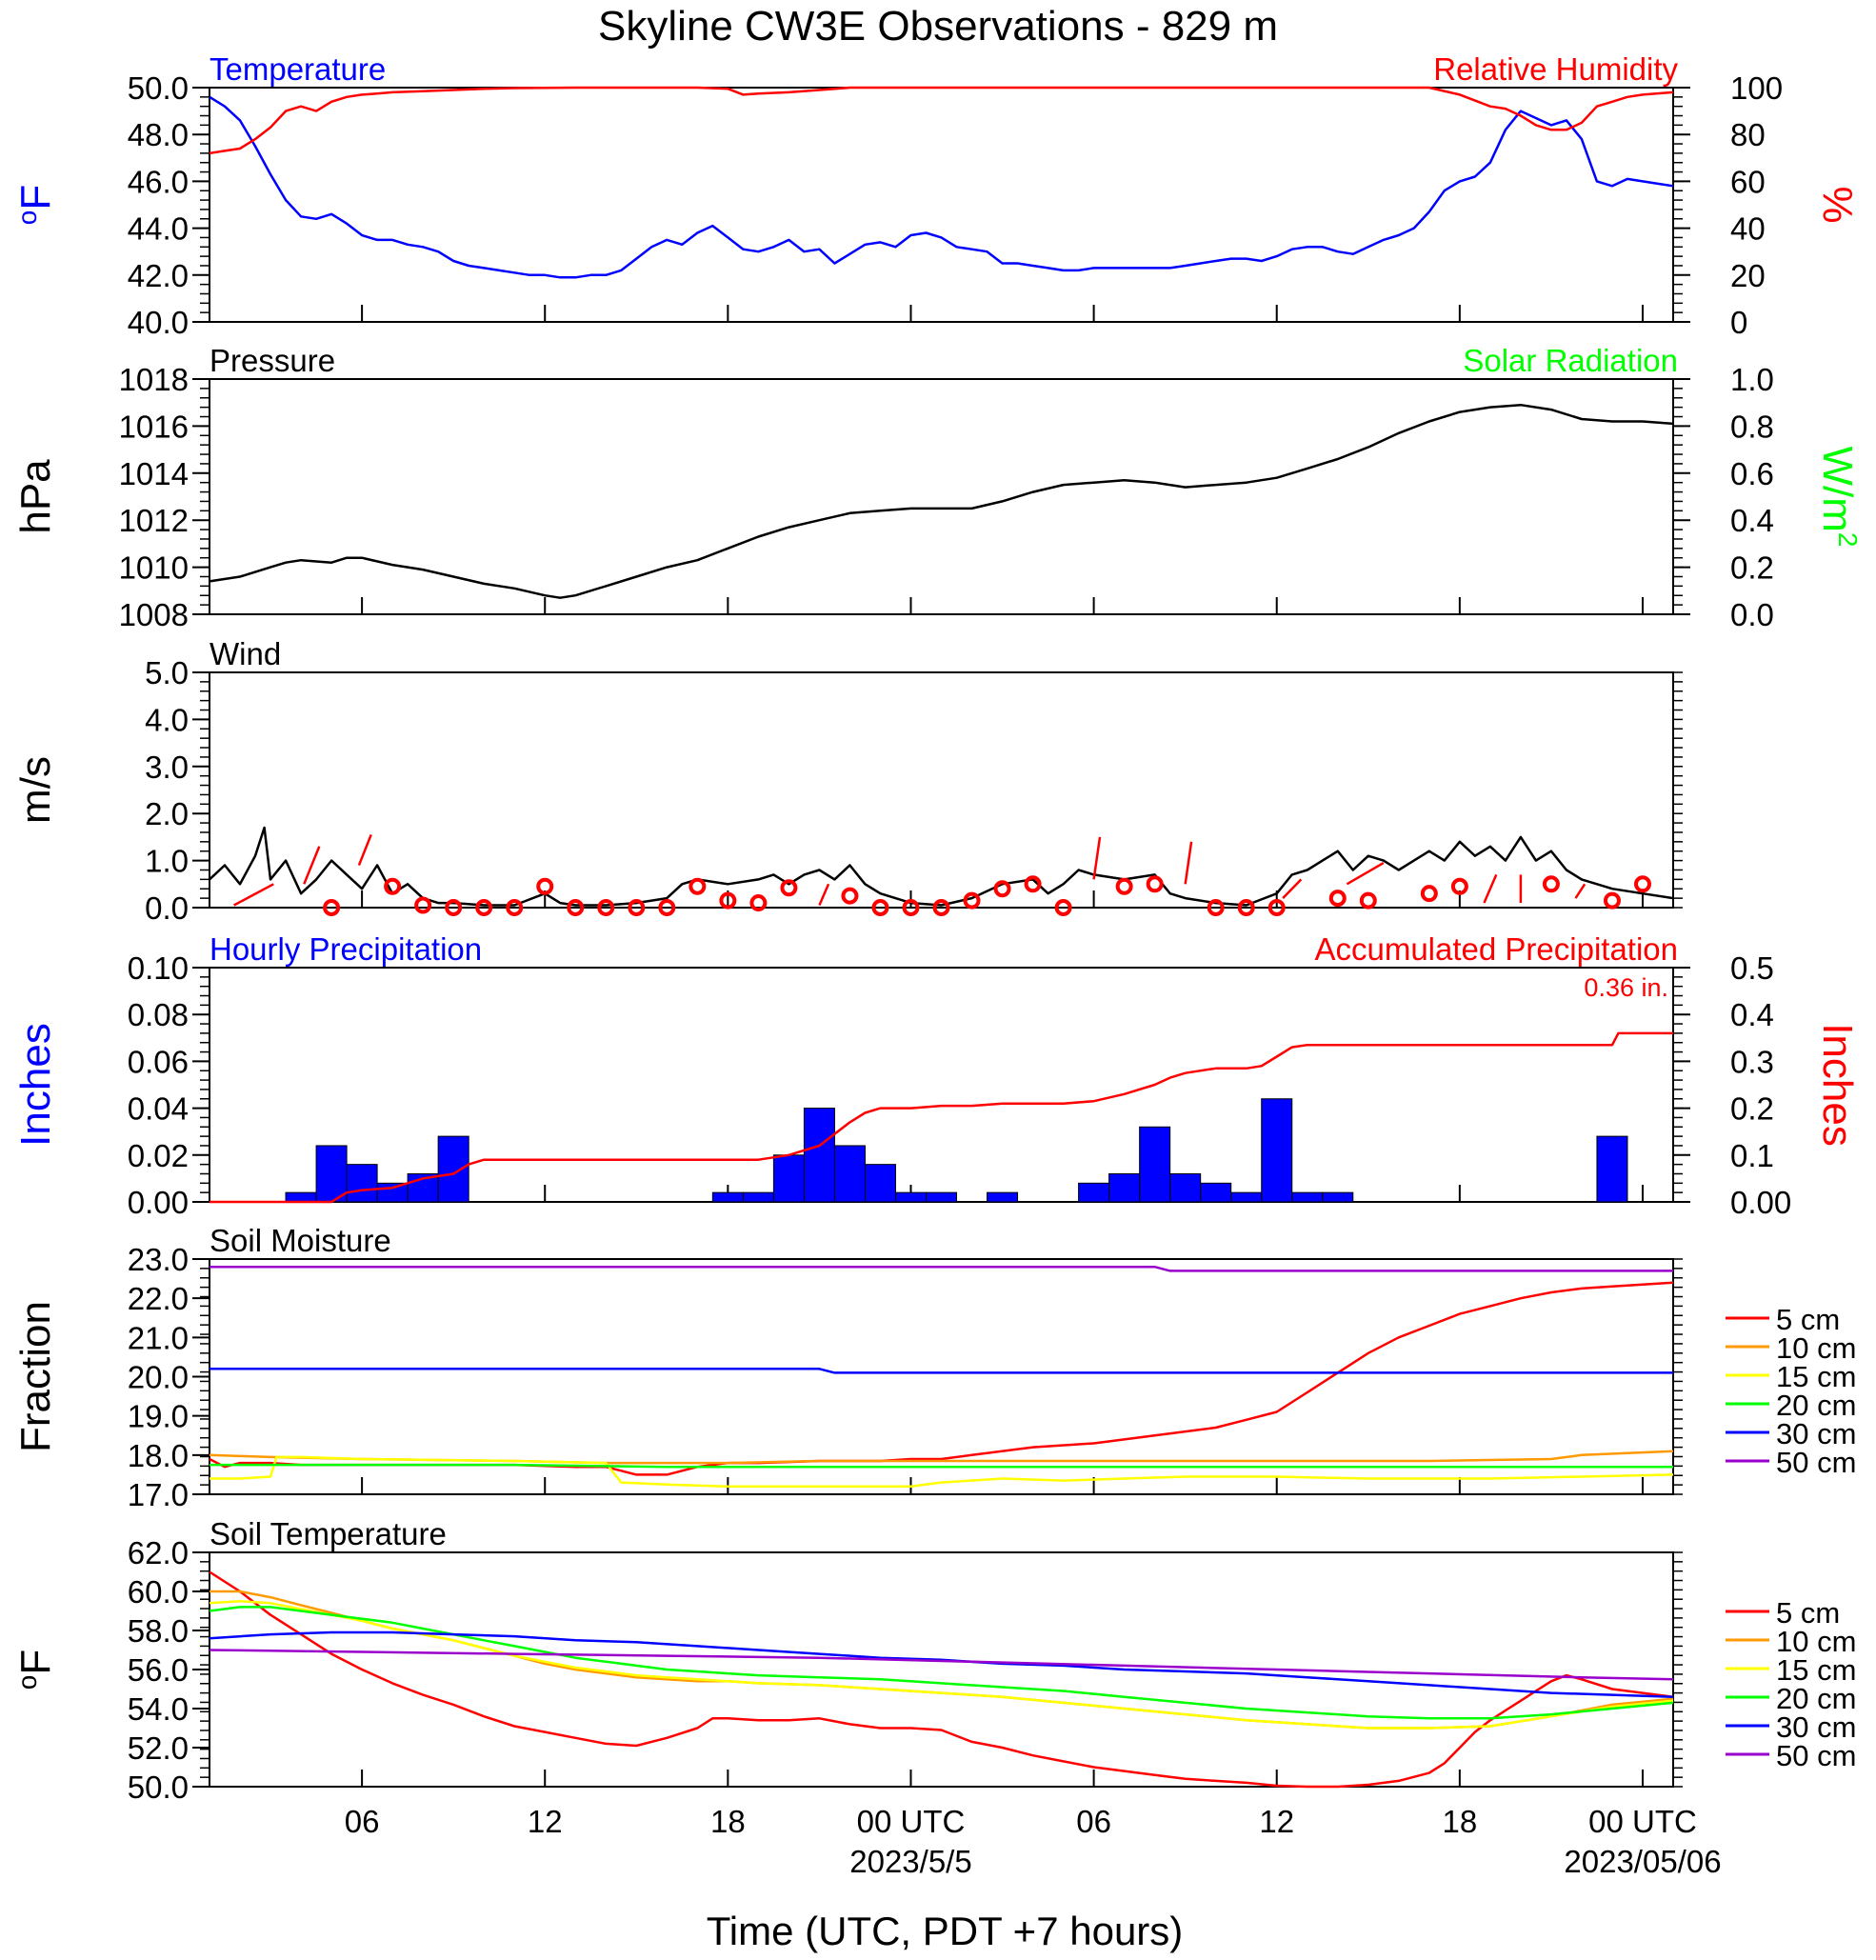 This screenshot has height=1960, width=1876. What do you see at coordinates (300, 1240) in the screenshot?
I see `soil-moisture-title-left: Soil Moisture` at bounding box center [300, 1240].